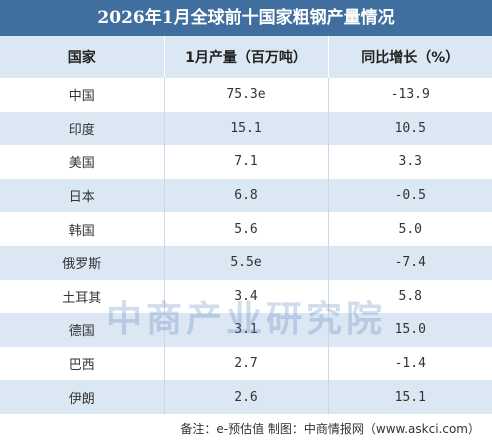  What do you see at coordinates (82, 57) in the screenshot?
I see `column-header: 国家` at bounding box center [82, 57].